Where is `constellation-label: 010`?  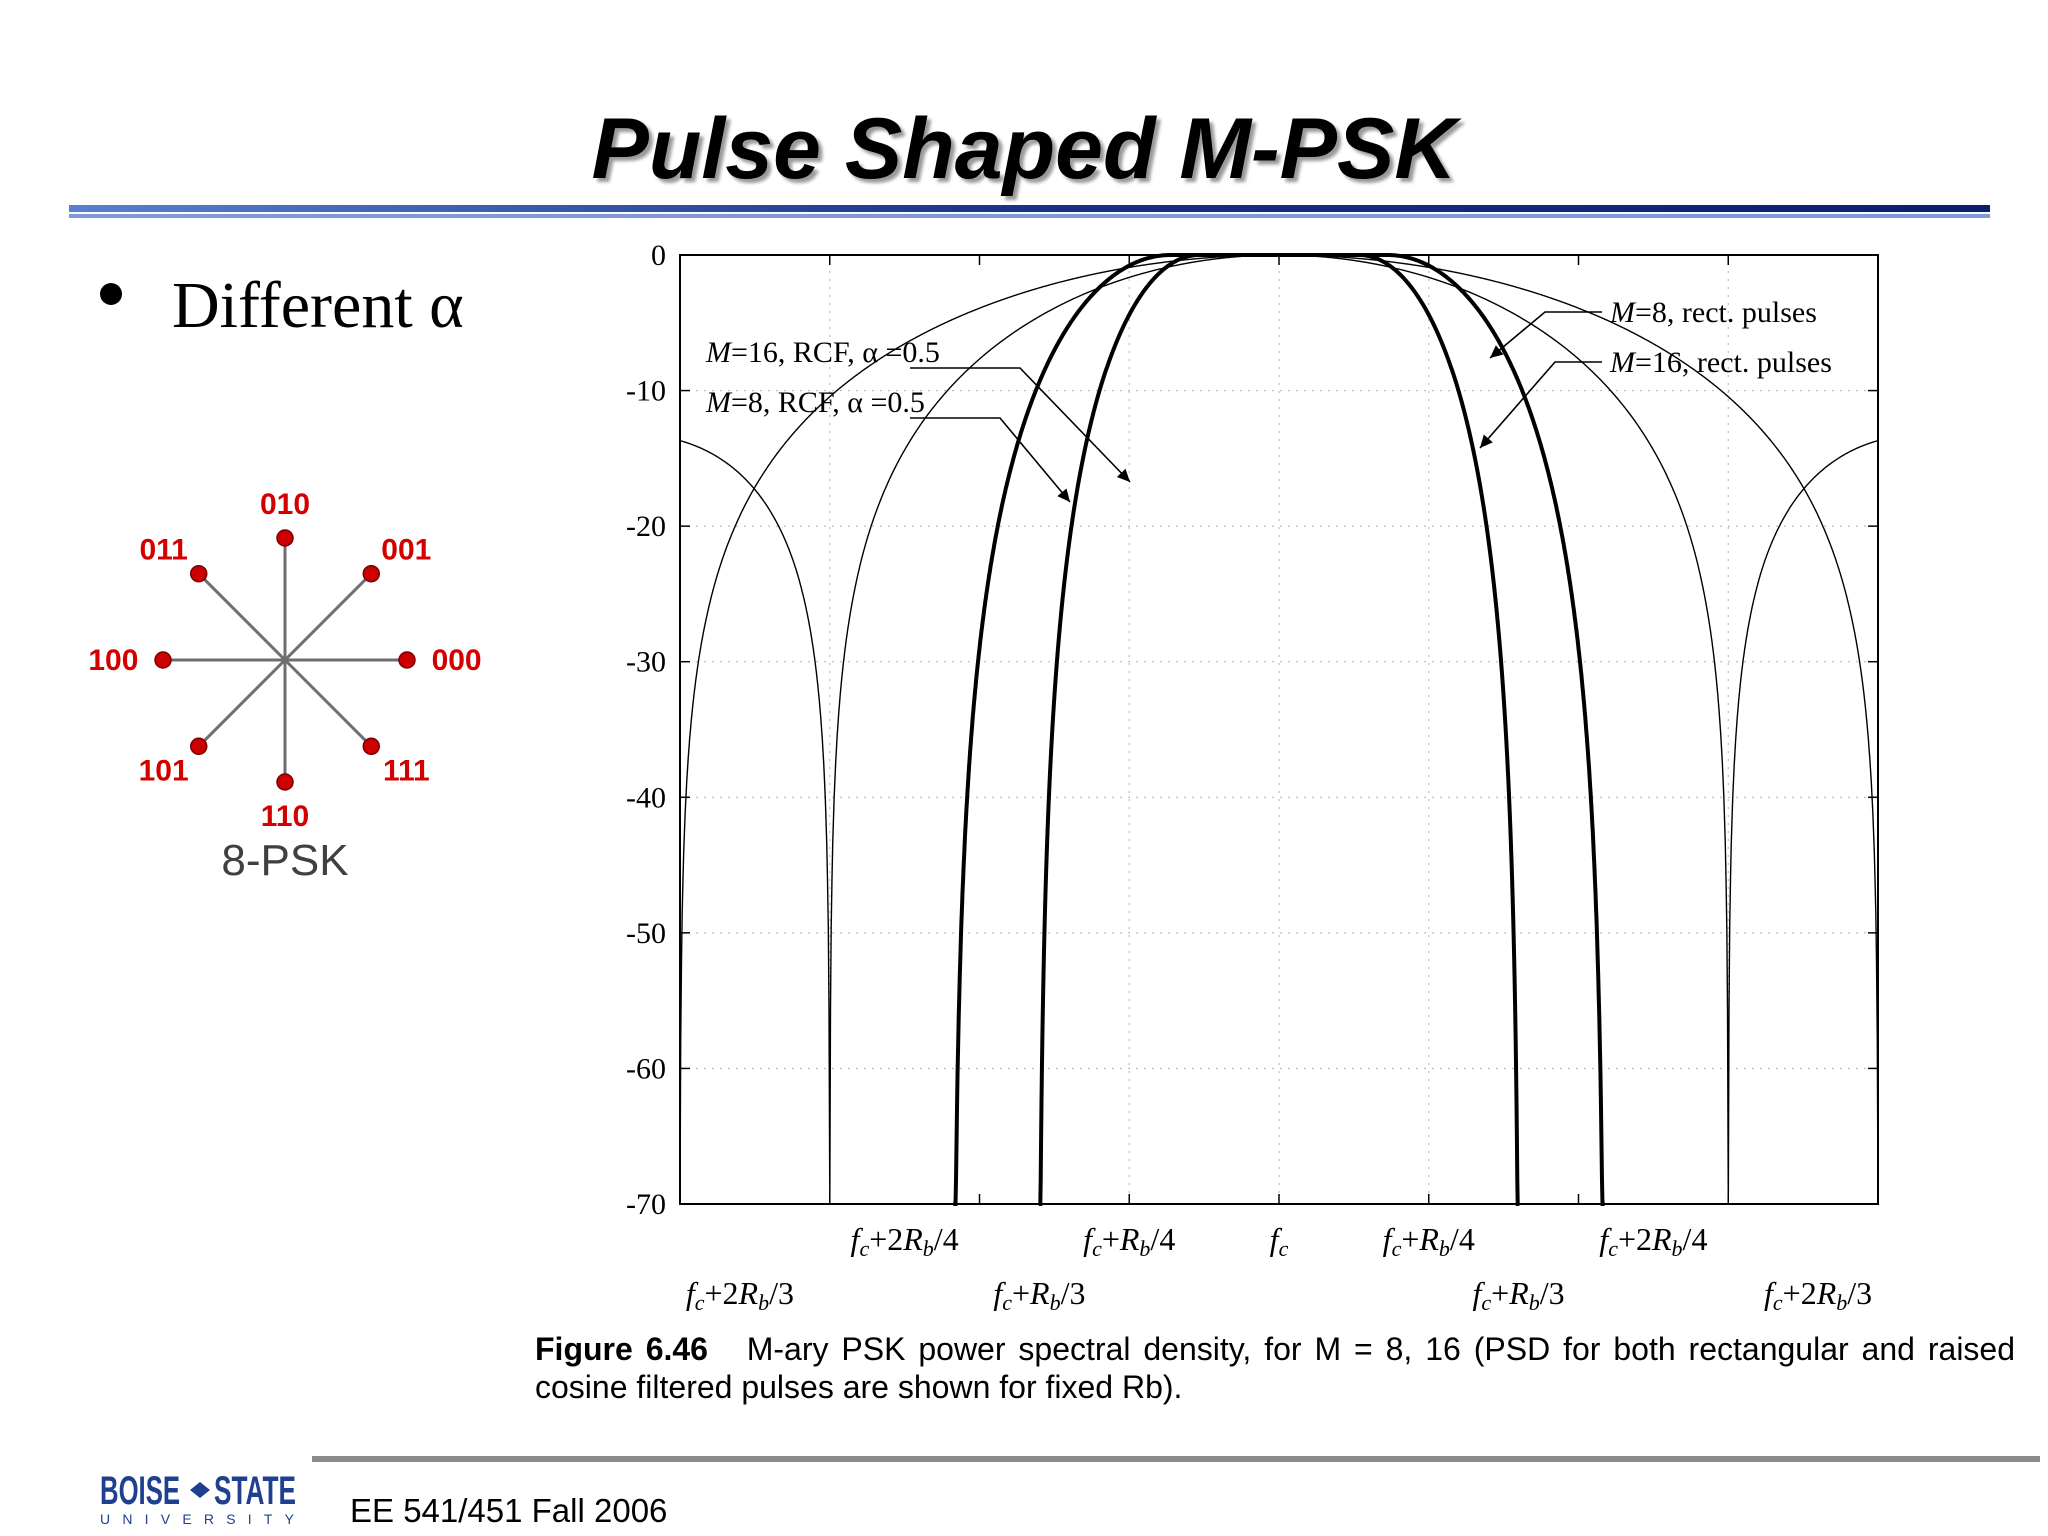
constellation-label: 010 is located at coordinates (285, 504).